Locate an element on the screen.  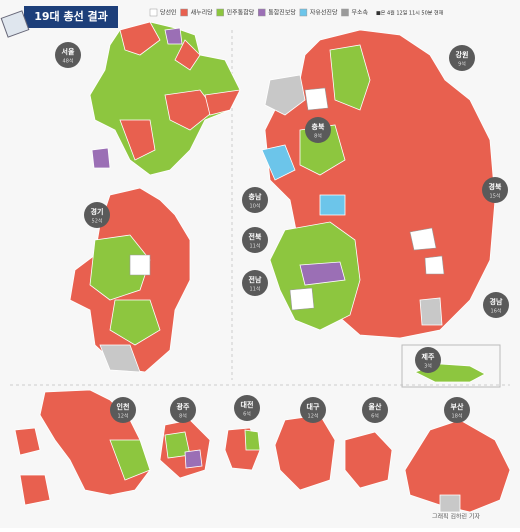
region-seats: 3석 is located at coordinates (428, 366).